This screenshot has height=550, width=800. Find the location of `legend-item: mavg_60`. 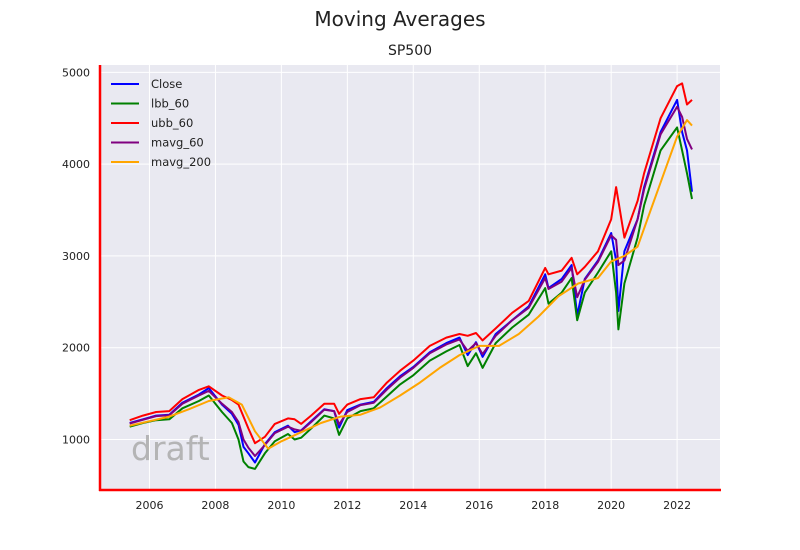

legend-item: mavg_60 is located at coordinates (157, 143).